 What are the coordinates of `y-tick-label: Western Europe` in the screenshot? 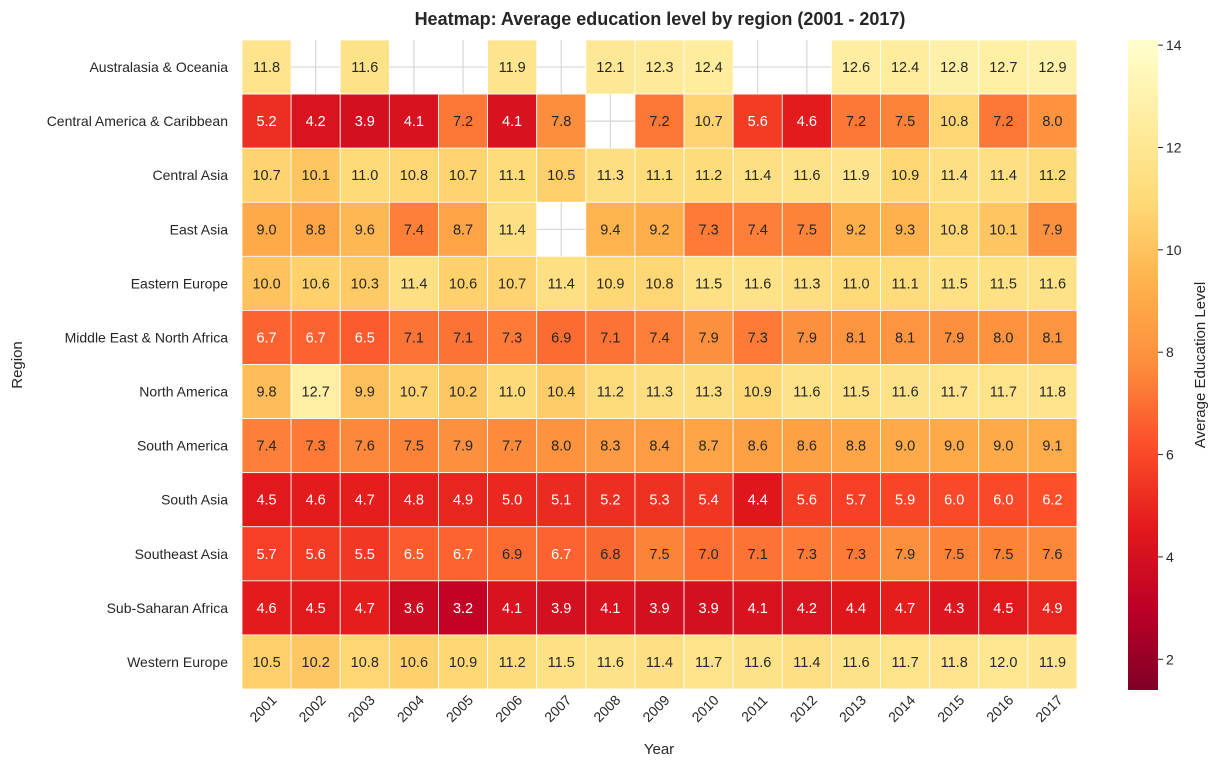 It's located at (177, 662).